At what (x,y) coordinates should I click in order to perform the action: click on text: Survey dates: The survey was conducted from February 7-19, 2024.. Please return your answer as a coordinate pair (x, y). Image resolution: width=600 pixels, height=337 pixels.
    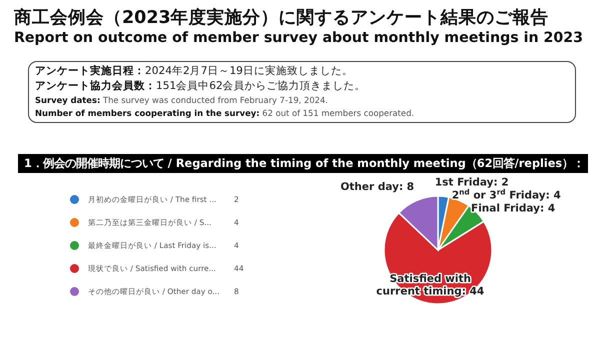
    Looking at the image, I should click on (181, 100).